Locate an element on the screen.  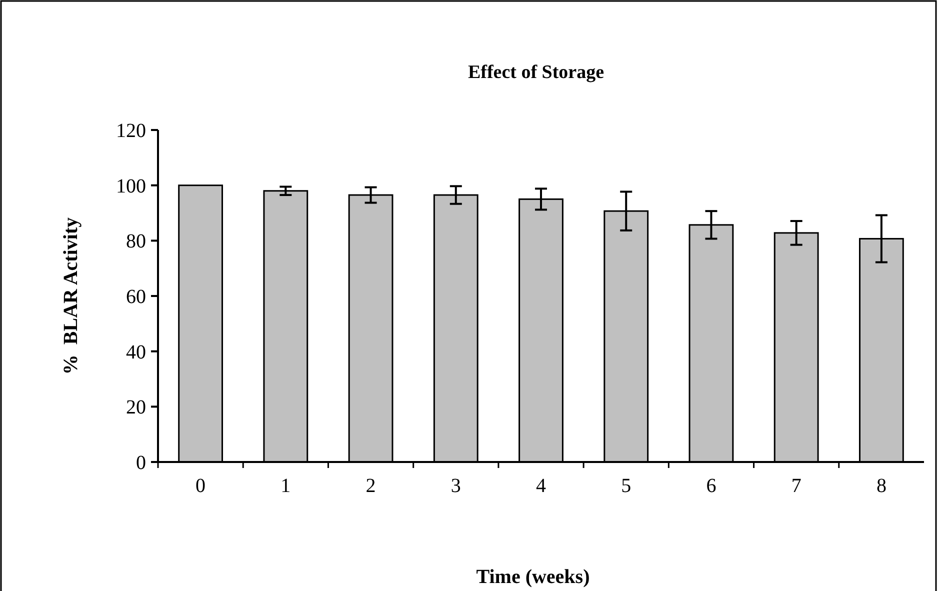
y-axis-title: % BLAR Activity is located at coordinates (71, 296).